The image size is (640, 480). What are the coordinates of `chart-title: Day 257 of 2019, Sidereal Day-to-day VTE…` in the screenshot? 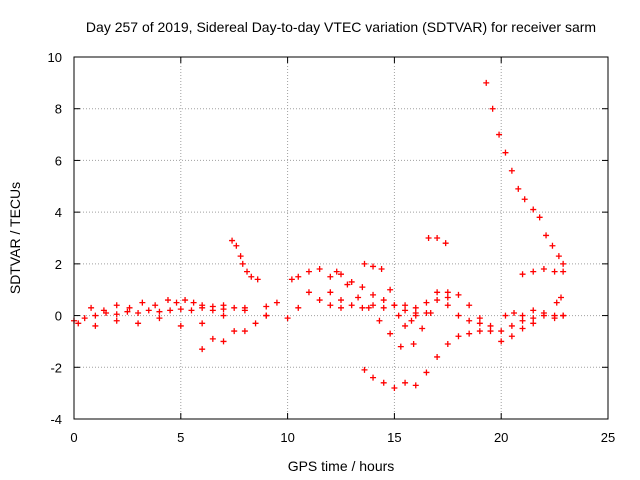 It's located at (341, 27).